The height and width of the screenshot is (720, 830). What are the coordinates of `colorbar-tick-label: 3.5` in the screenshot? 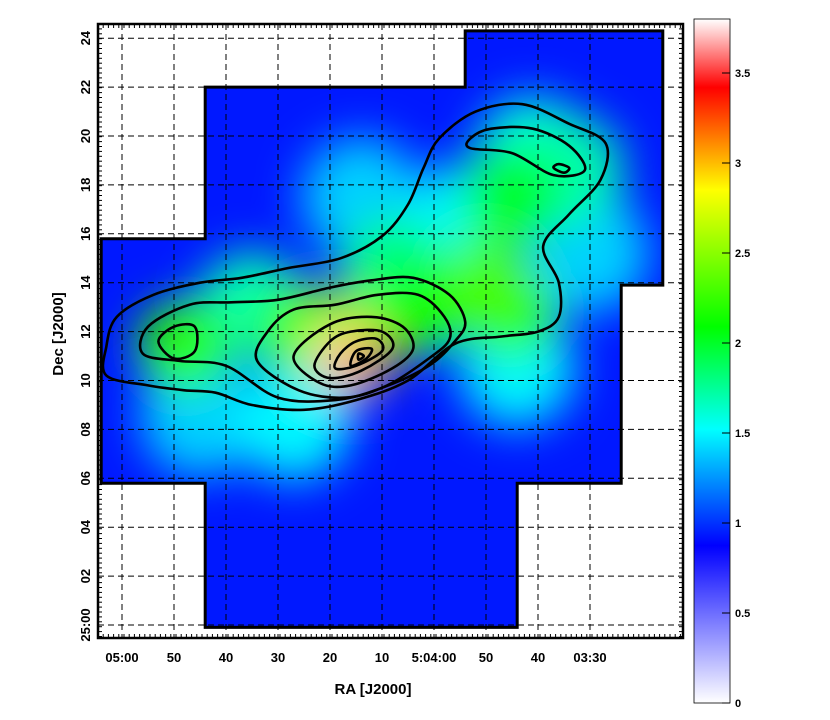 It's located at (742, 74).